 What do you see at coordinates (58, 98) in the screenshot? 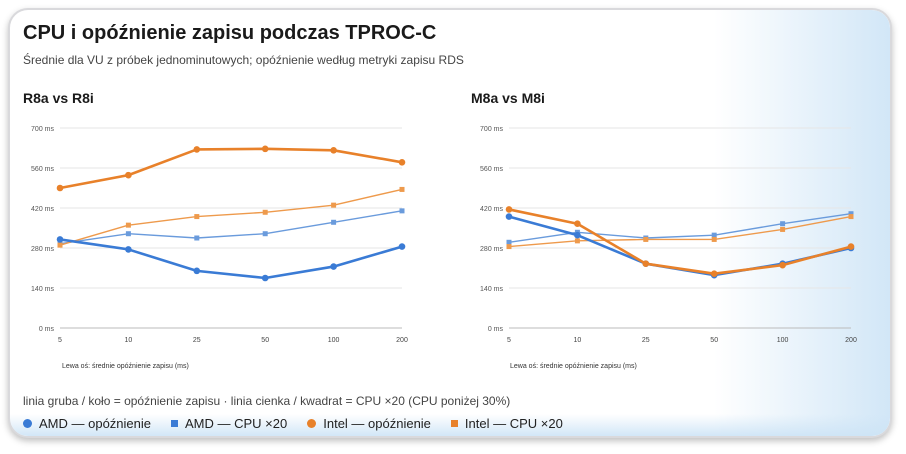
I see `panel-title-r8: R8a vs R8i` at bounding box center [58, 98].